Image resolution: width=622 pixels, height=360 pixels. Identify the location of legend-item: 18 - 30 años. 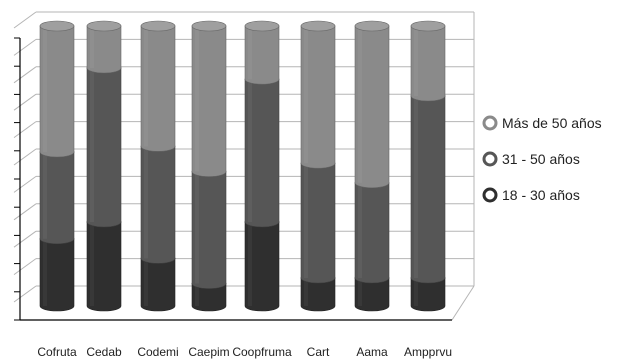
(531, 195).